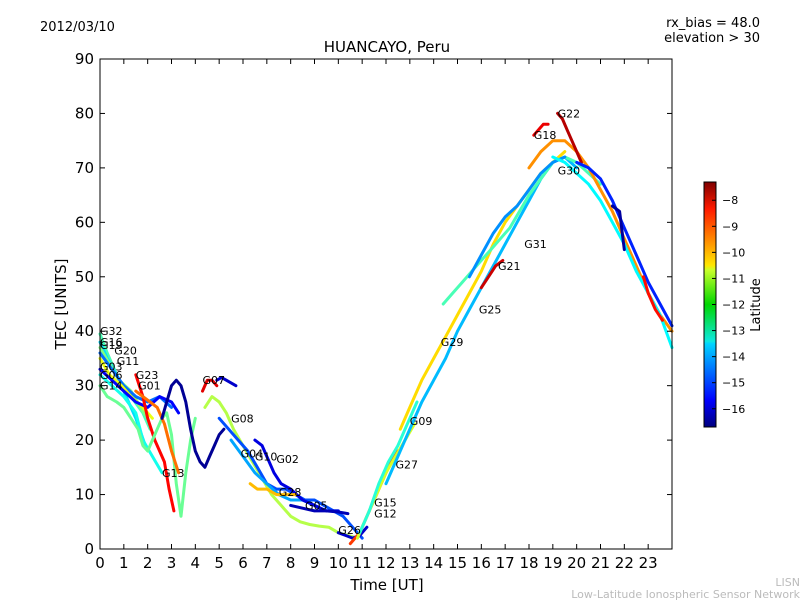 This screenshot has width=800, height=600. I want to click on colorbar-tick-label: −10, so click(733, 252).